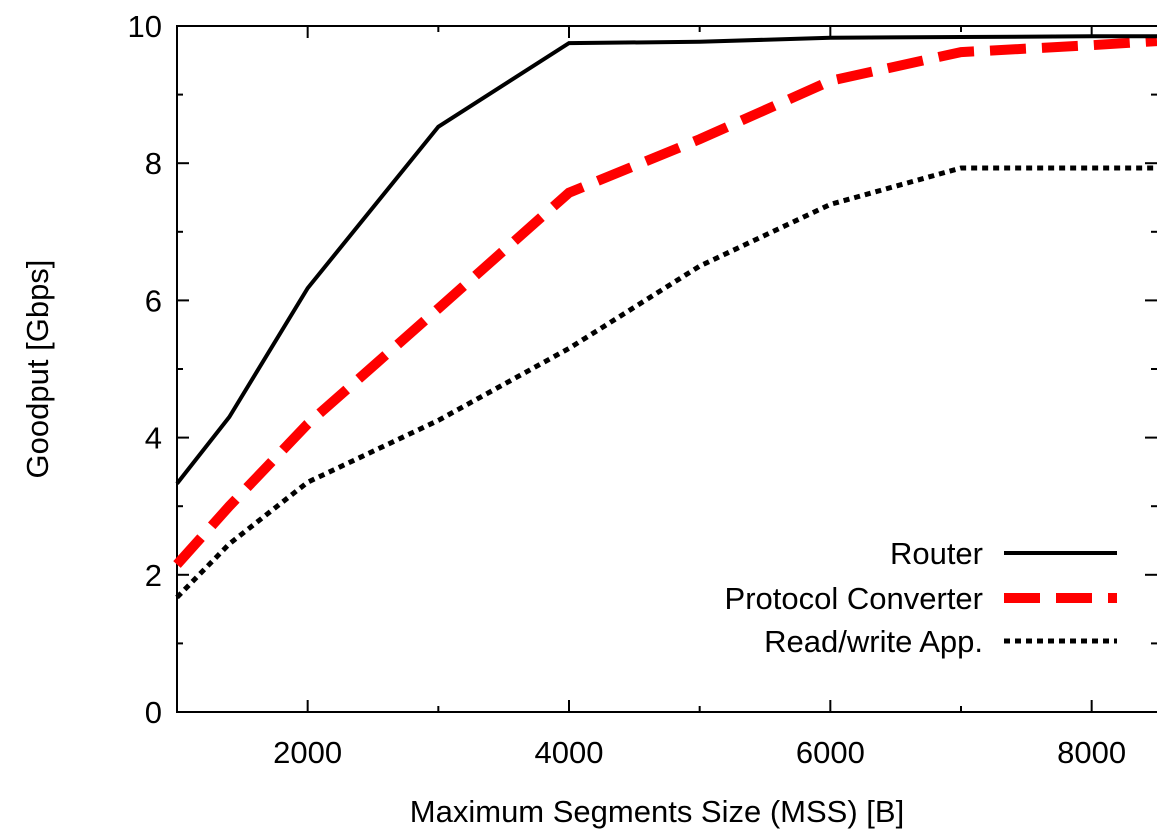 This screenshot has width=1157, height=839. I want to click on x-tick-label: 6000, so click(830, 752).